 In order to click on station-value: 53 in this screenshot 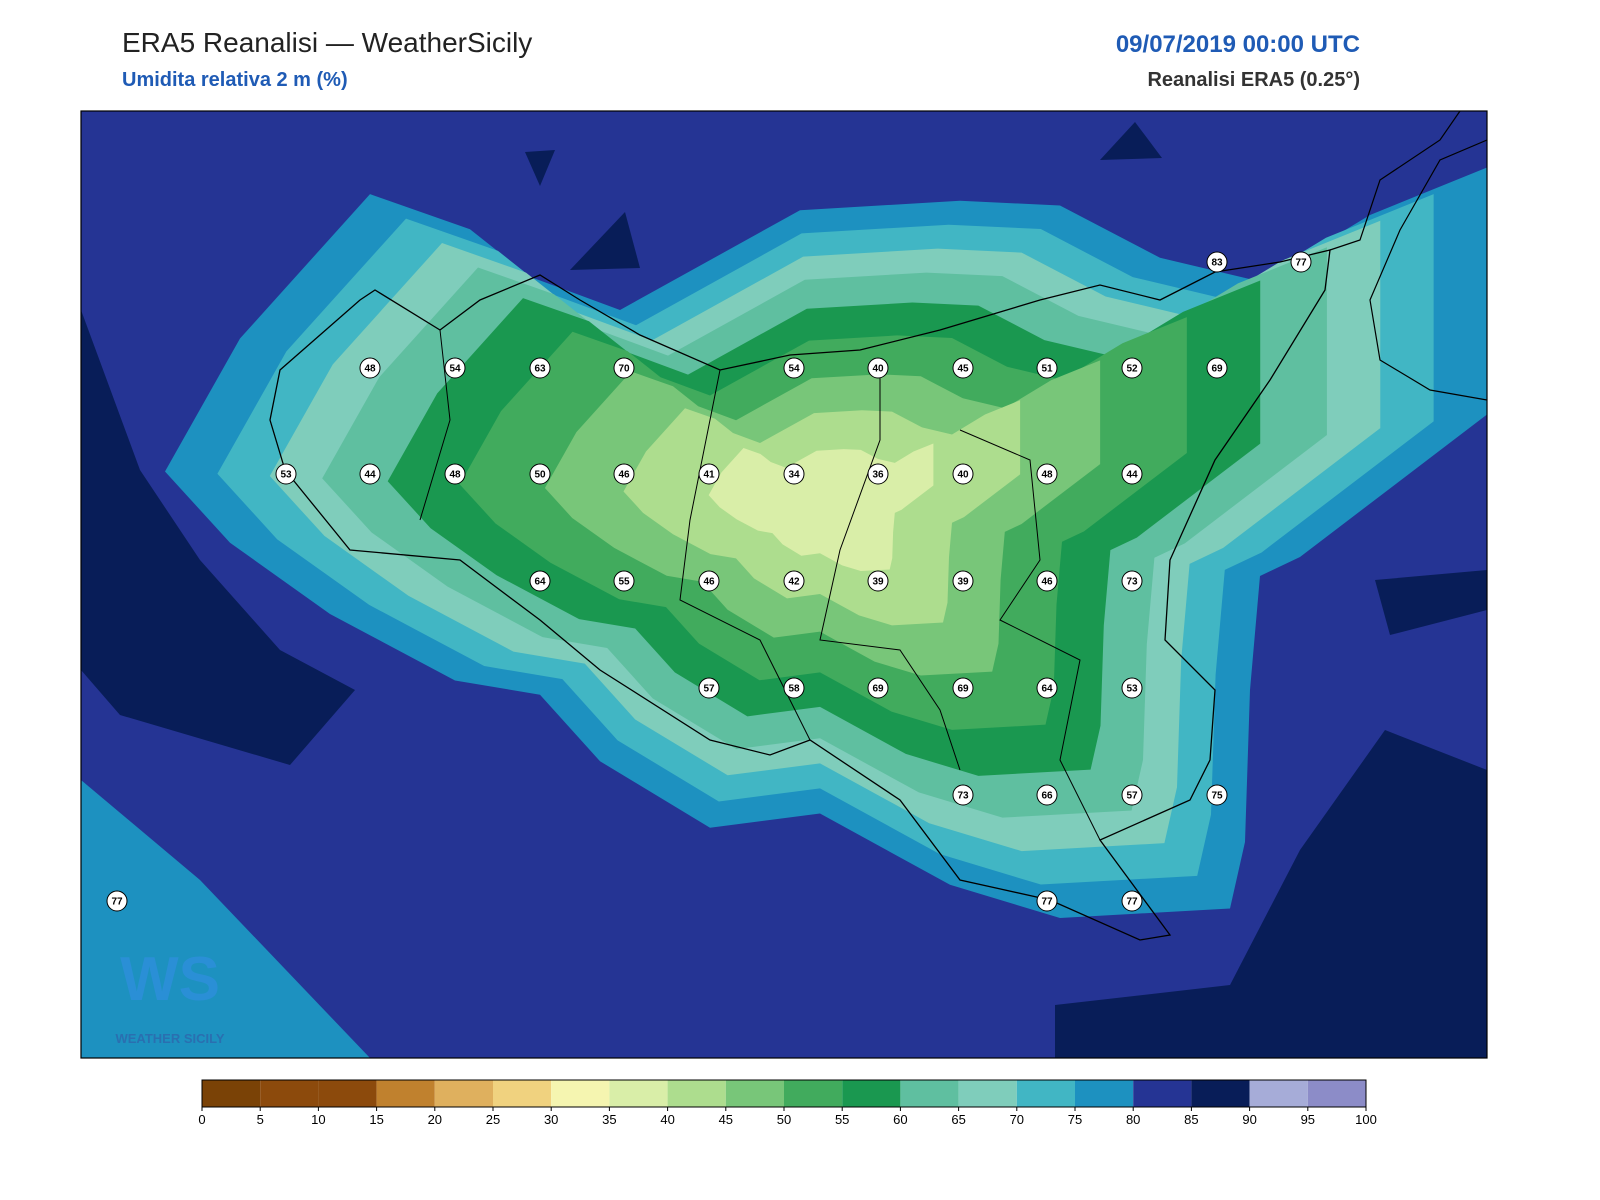, I will do `click(1132, 689)`.